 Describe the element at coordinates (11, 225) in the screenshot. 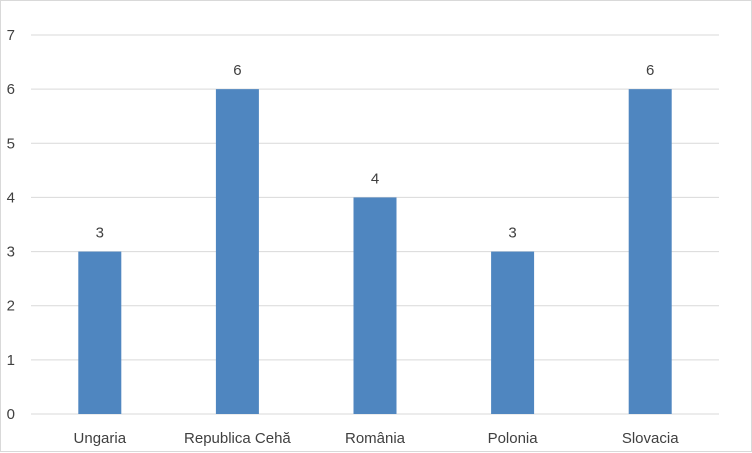

I see `y-axis-ticks: 0 1 2 3 4 5 6 7` at that location.